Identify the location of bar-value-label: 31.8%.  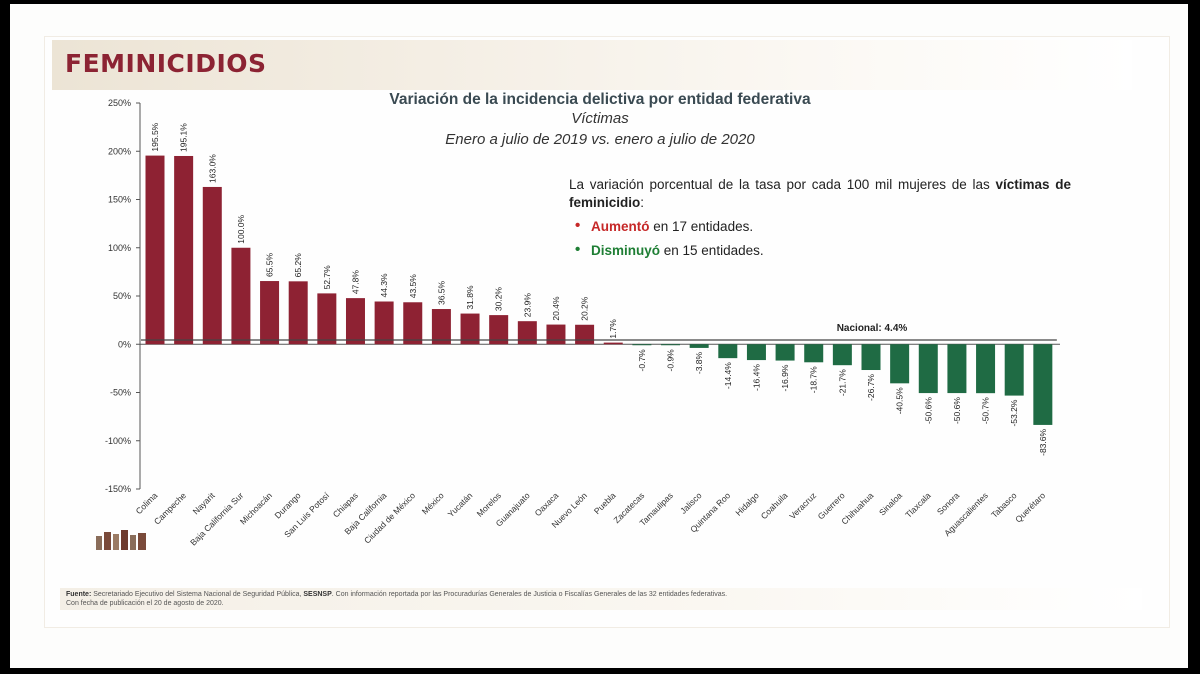
(470, 297).